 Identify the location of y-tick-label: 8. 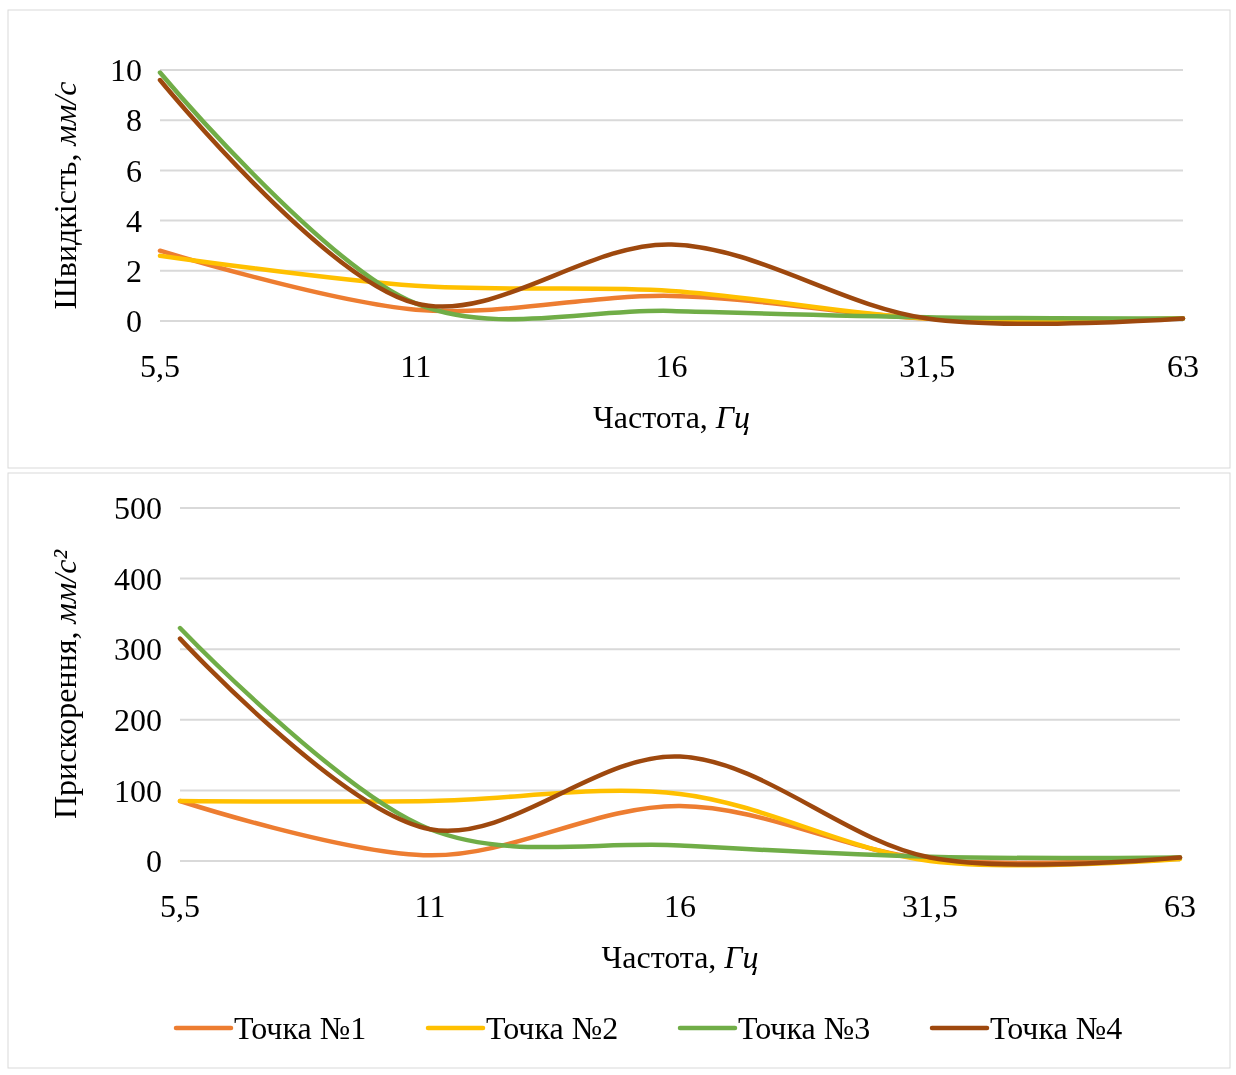
(134, 120).